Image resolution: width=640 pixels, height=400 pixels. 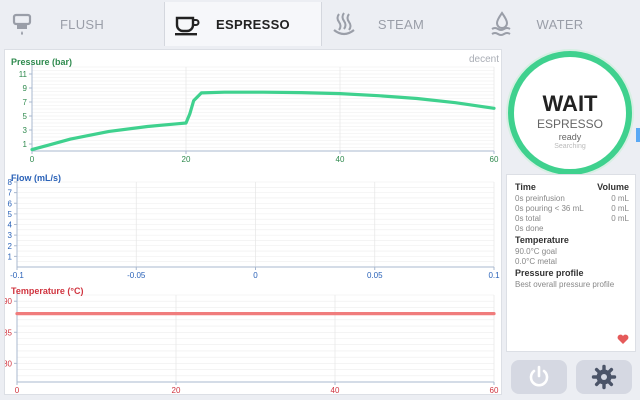 What do you see at coordinates (344, 24) in the screenshot?
I see `steam-icon` at bounding box center [344, 24].